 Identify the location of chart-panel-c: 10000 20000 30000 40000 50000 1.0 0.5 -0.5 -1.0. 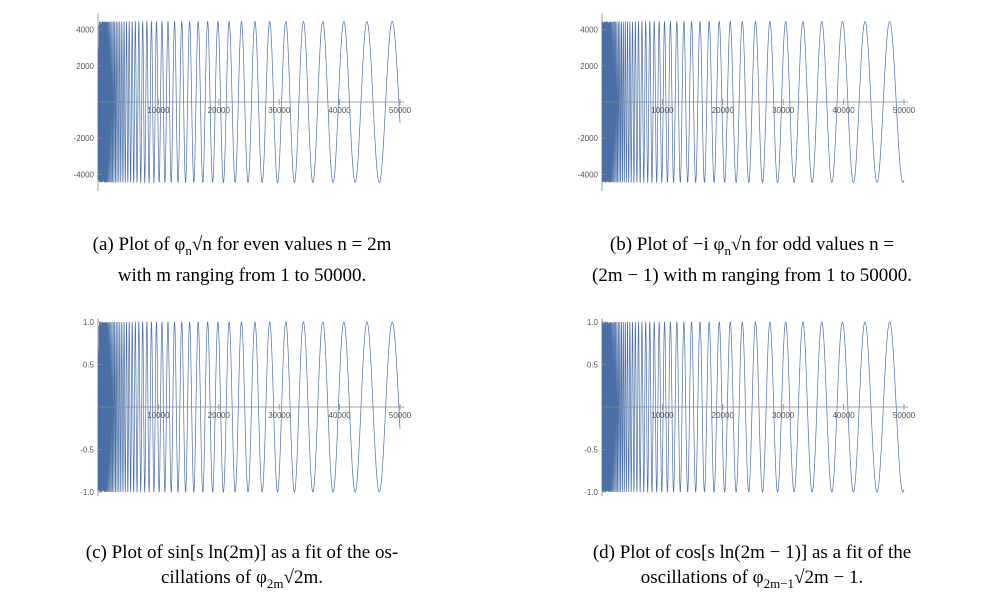
(240, 410).